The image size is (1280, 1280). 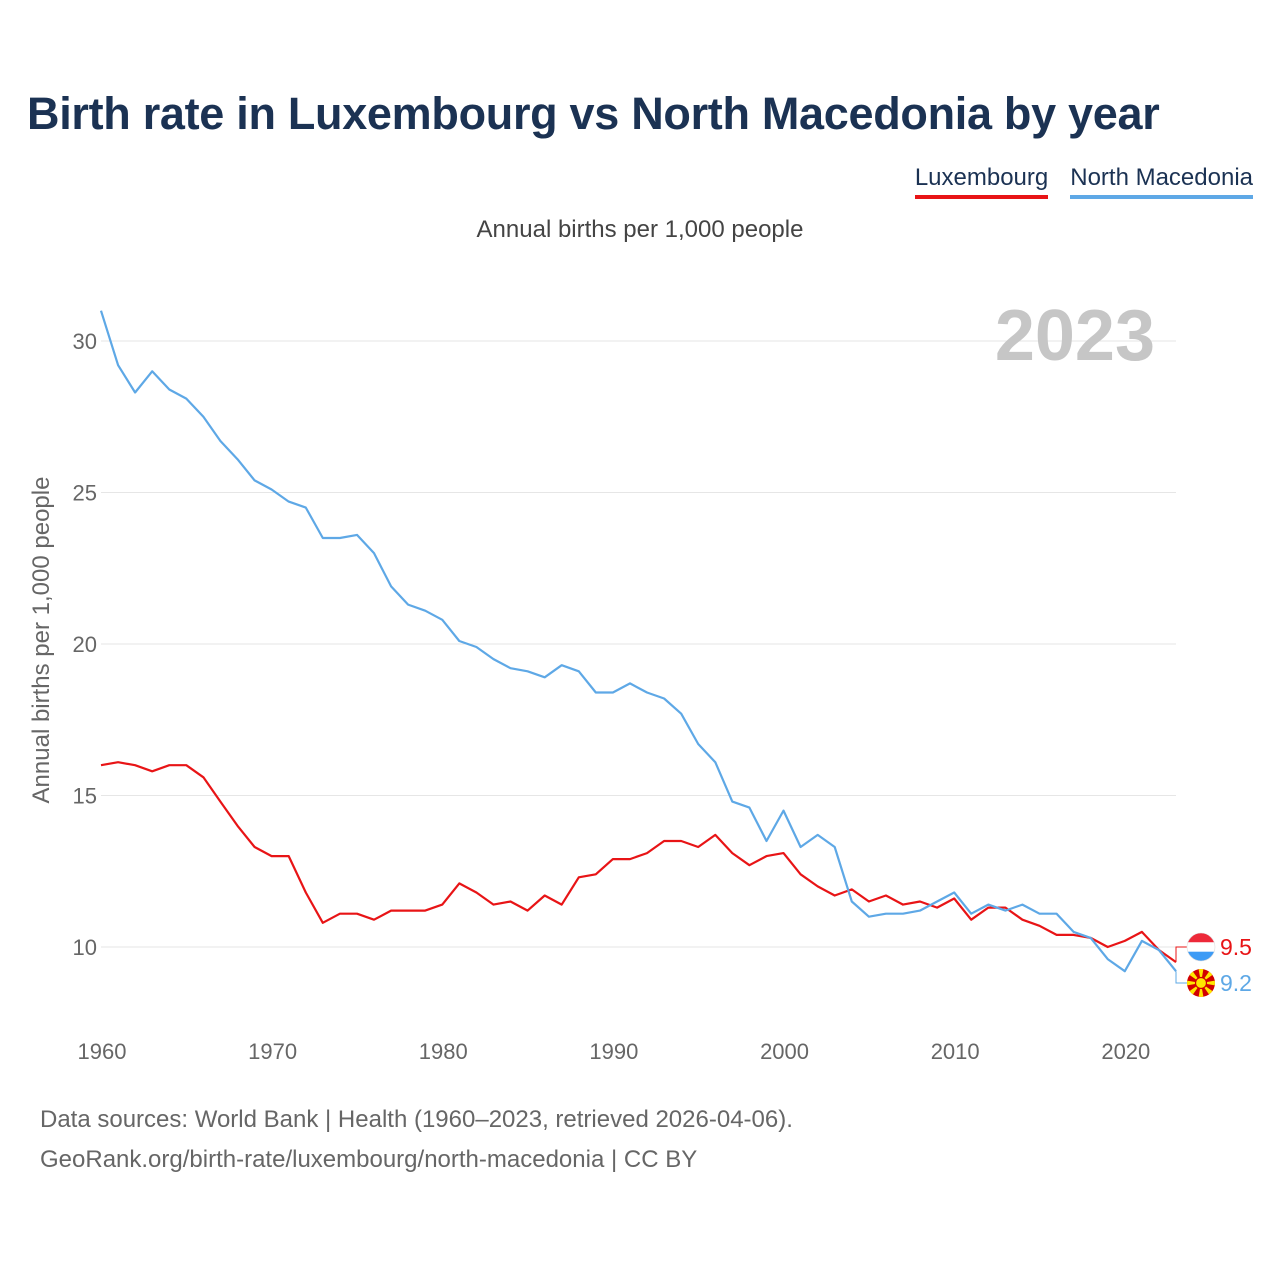 What do you see at coordinates (85, 947) in the screenshot?
I see `y-tick-label: 10` at bounding box center [85, 947].